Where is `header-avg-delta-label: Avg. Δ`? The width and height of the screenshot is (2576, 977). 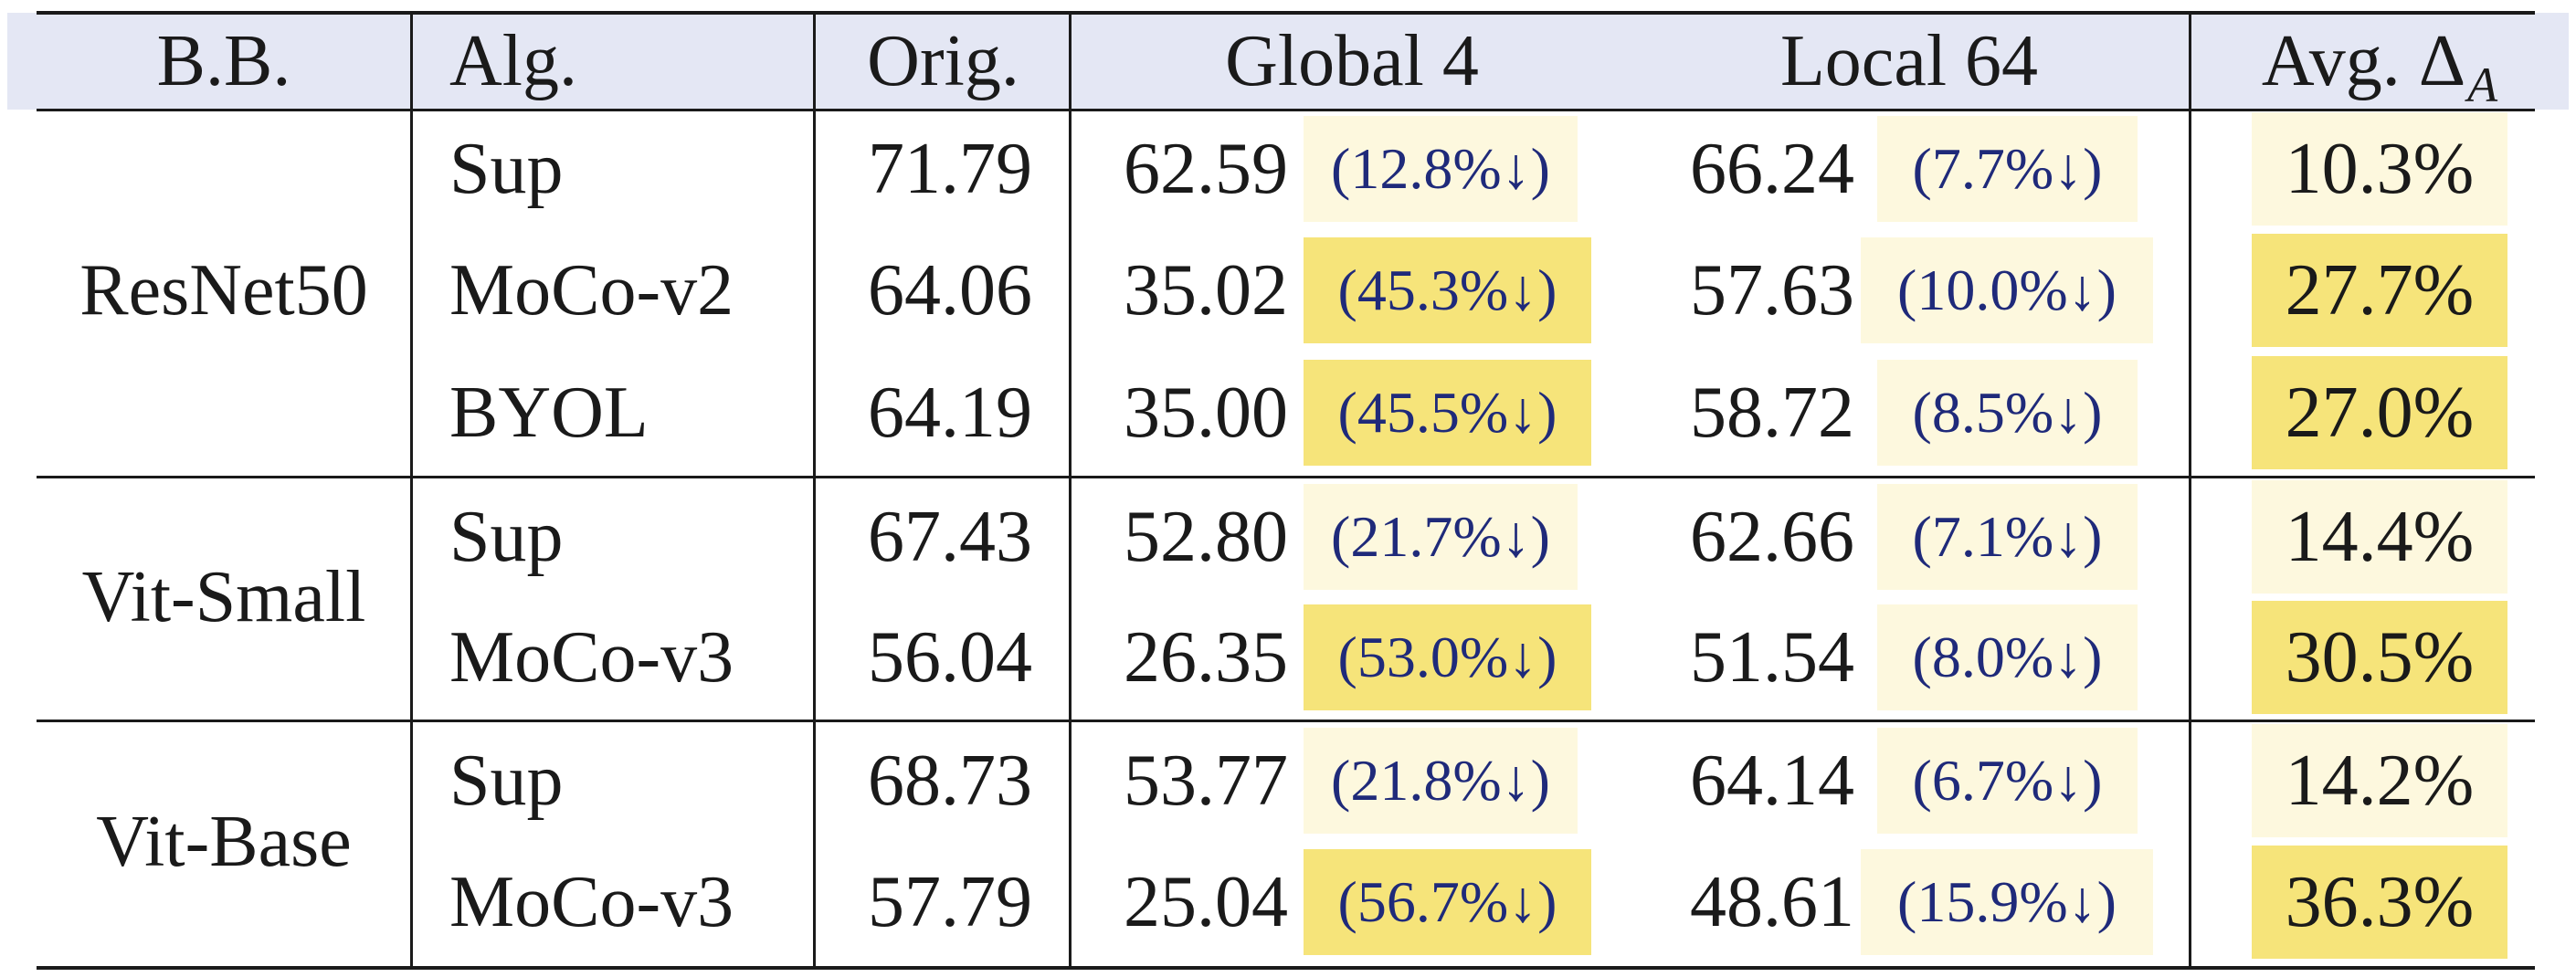
header-avg-delta-label: Avg. Δ is located at coordinates (2363, 61).